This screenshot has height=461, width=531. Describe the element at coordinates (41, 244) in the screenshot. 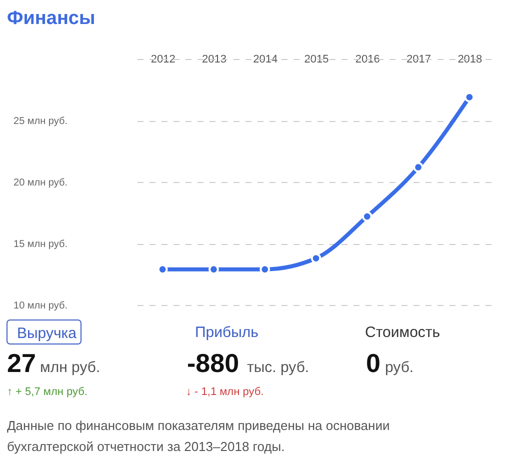

I see `y-tick-label: 15 млн руб.` at that location.